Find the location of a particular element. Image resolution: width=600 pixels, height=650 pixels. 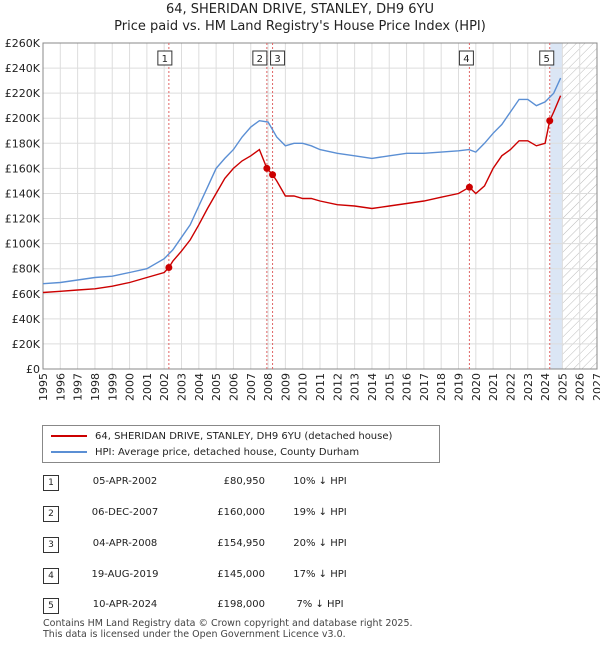

x-tick-label: 2005 is located at coordinates (216, 387).